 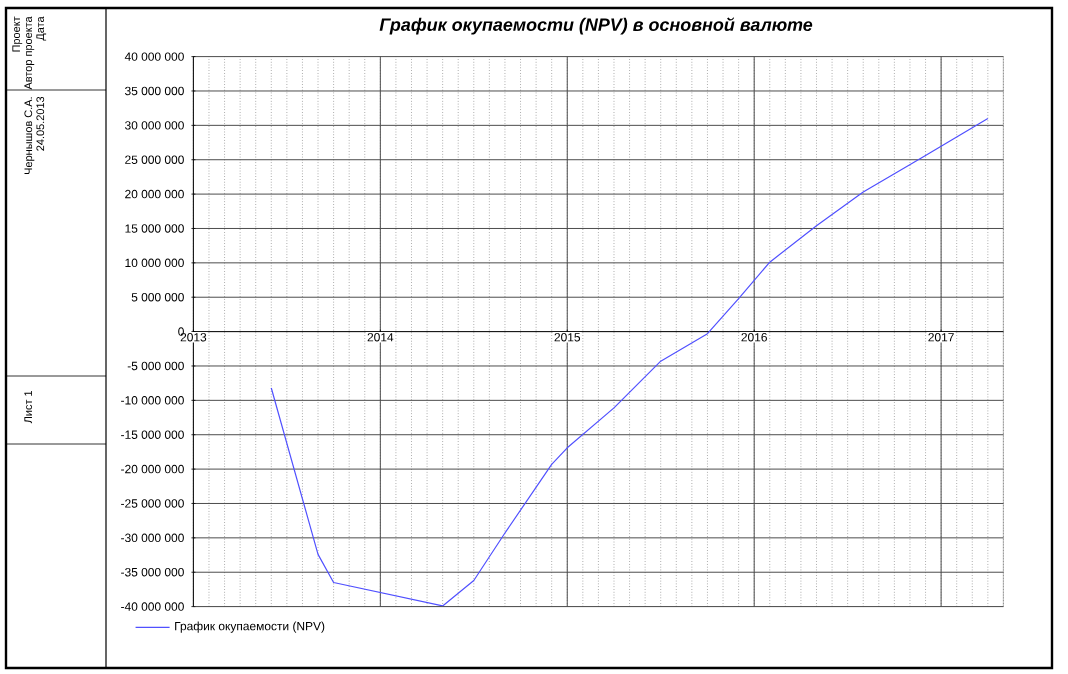 What do you see at coordinates (596, 26) in the screenshot?
I see `chart-title: График окупаемости (NPV) в основной валюте` at bounding box center [596, 26].